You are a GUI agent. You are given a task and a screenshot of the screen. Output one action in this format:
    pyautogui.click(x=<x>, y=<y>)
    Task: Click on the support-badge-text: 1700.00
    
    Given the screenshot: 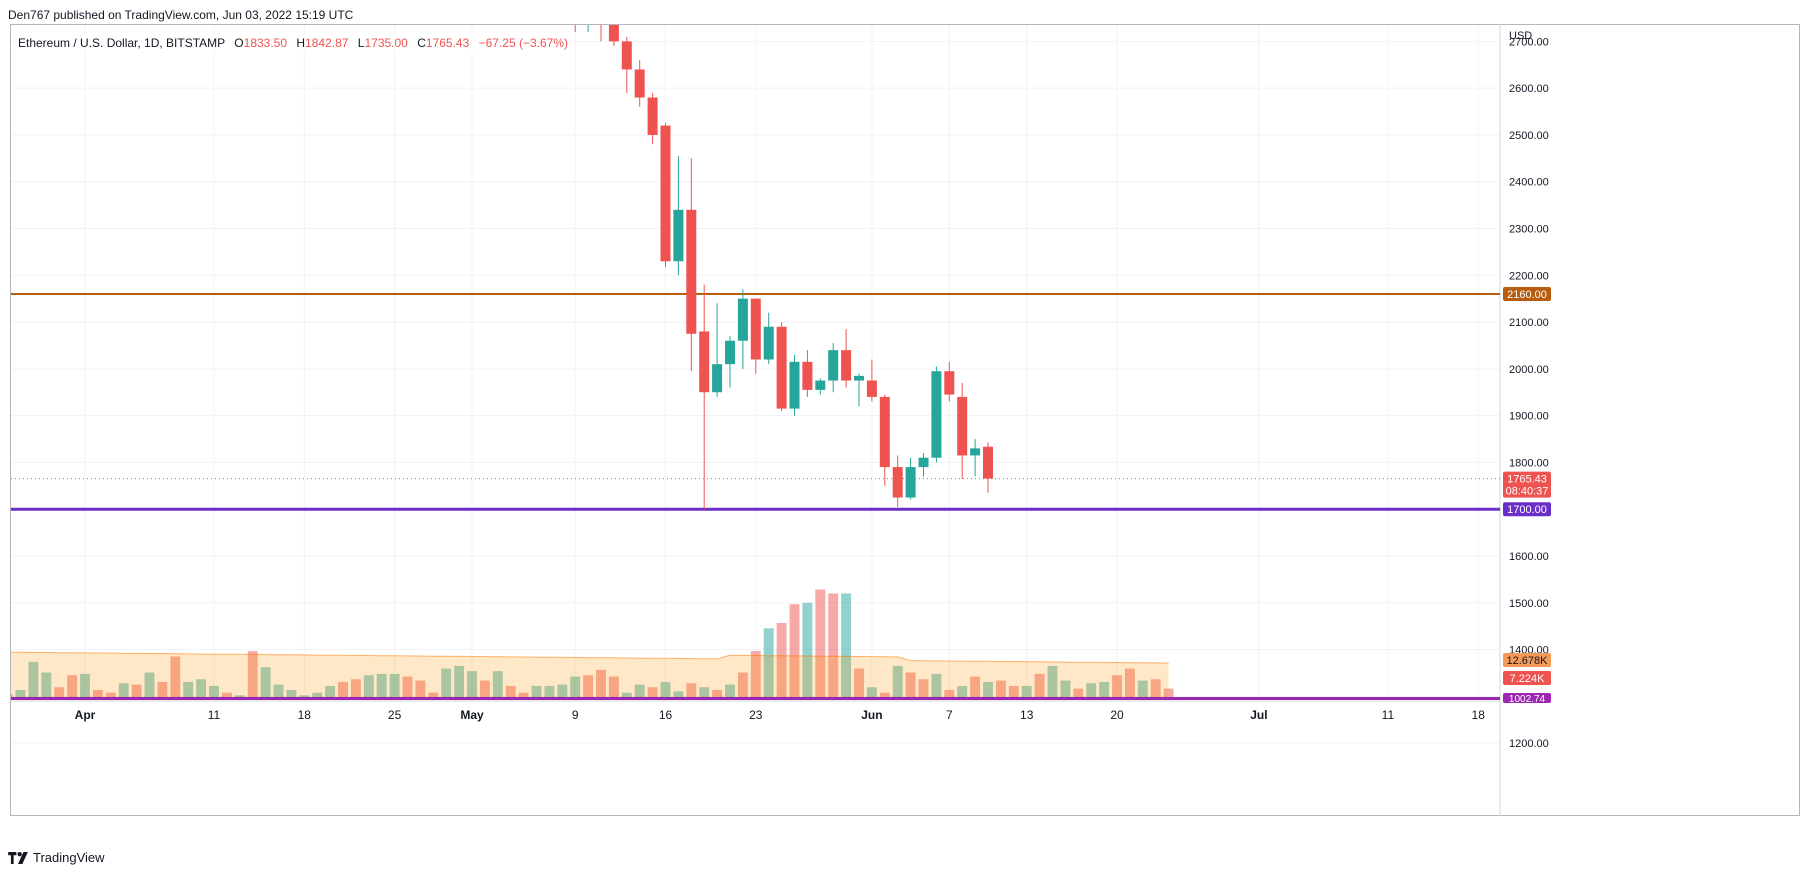 What is the action you would take?
    pyautogui.click(x=1527, y=510)
    